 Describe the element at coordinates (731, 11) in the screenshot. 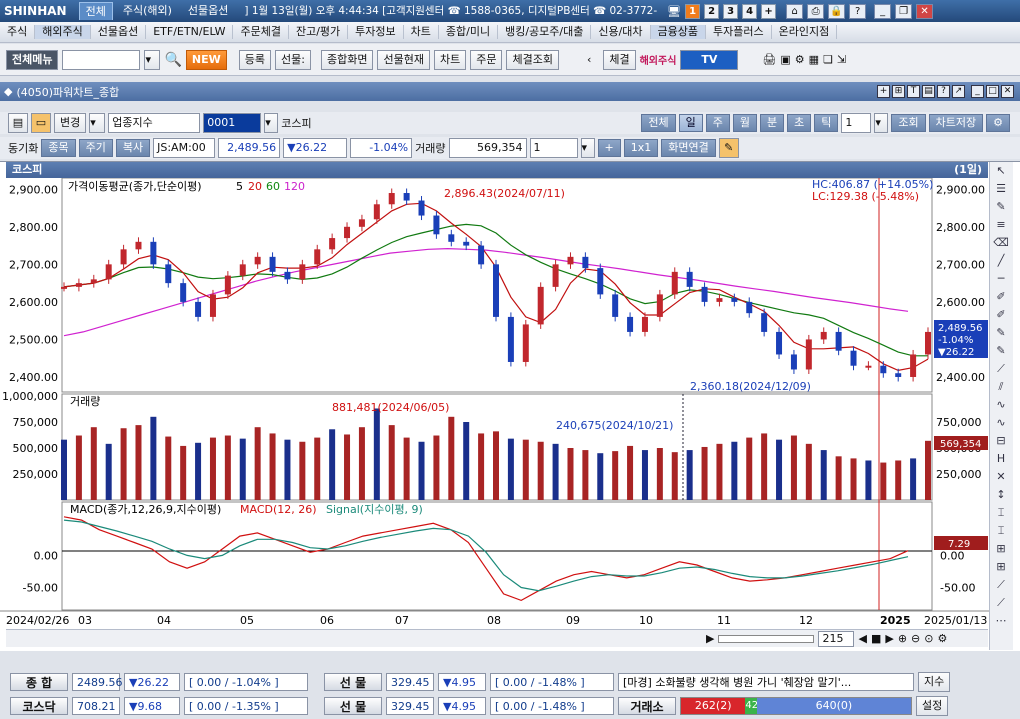

I see `screen-3-button: 3` at that location.